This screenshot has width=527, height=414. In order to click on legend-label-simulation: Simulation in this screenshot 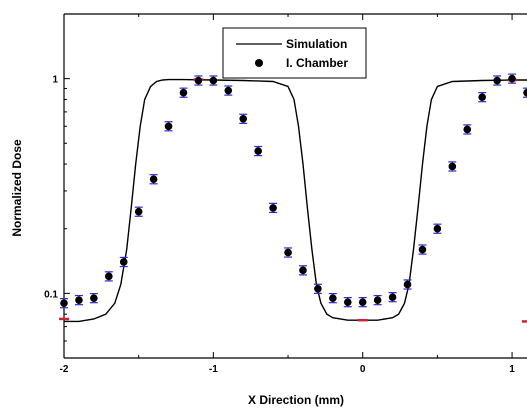, I will do `click(316, 44)`.